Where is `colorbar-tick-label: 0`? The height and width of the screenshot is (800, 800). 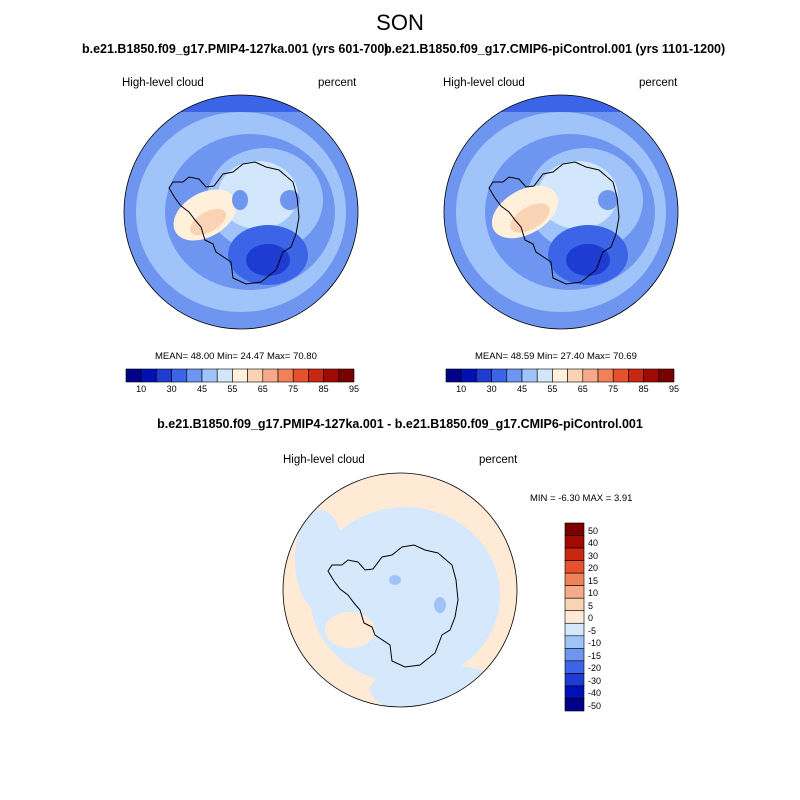
colorbar-tick-label: 0 is located at coordinates (591, 618).